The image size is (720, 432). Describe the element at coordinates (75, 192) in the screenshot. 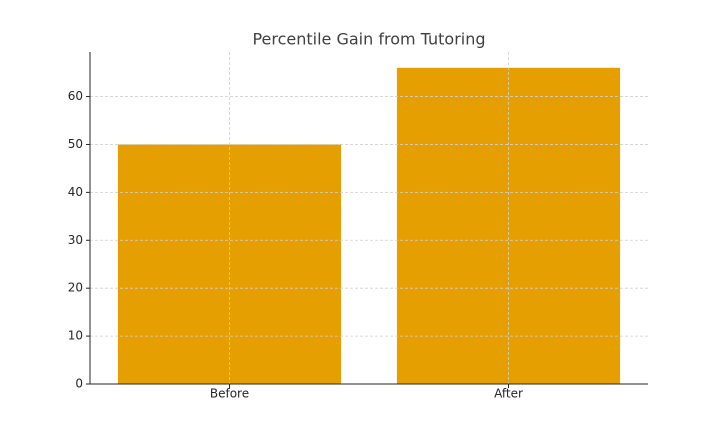

I see `y-tick-label: 40` at that location.